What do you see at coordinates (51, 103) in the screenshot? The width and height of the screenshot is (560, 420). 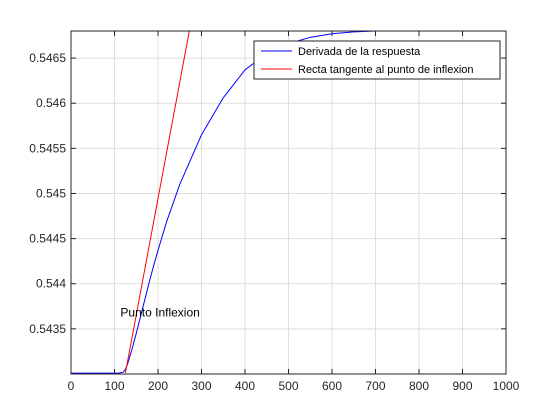 I see `y-tick-label: 0.546` at bounding box center [51, 103].